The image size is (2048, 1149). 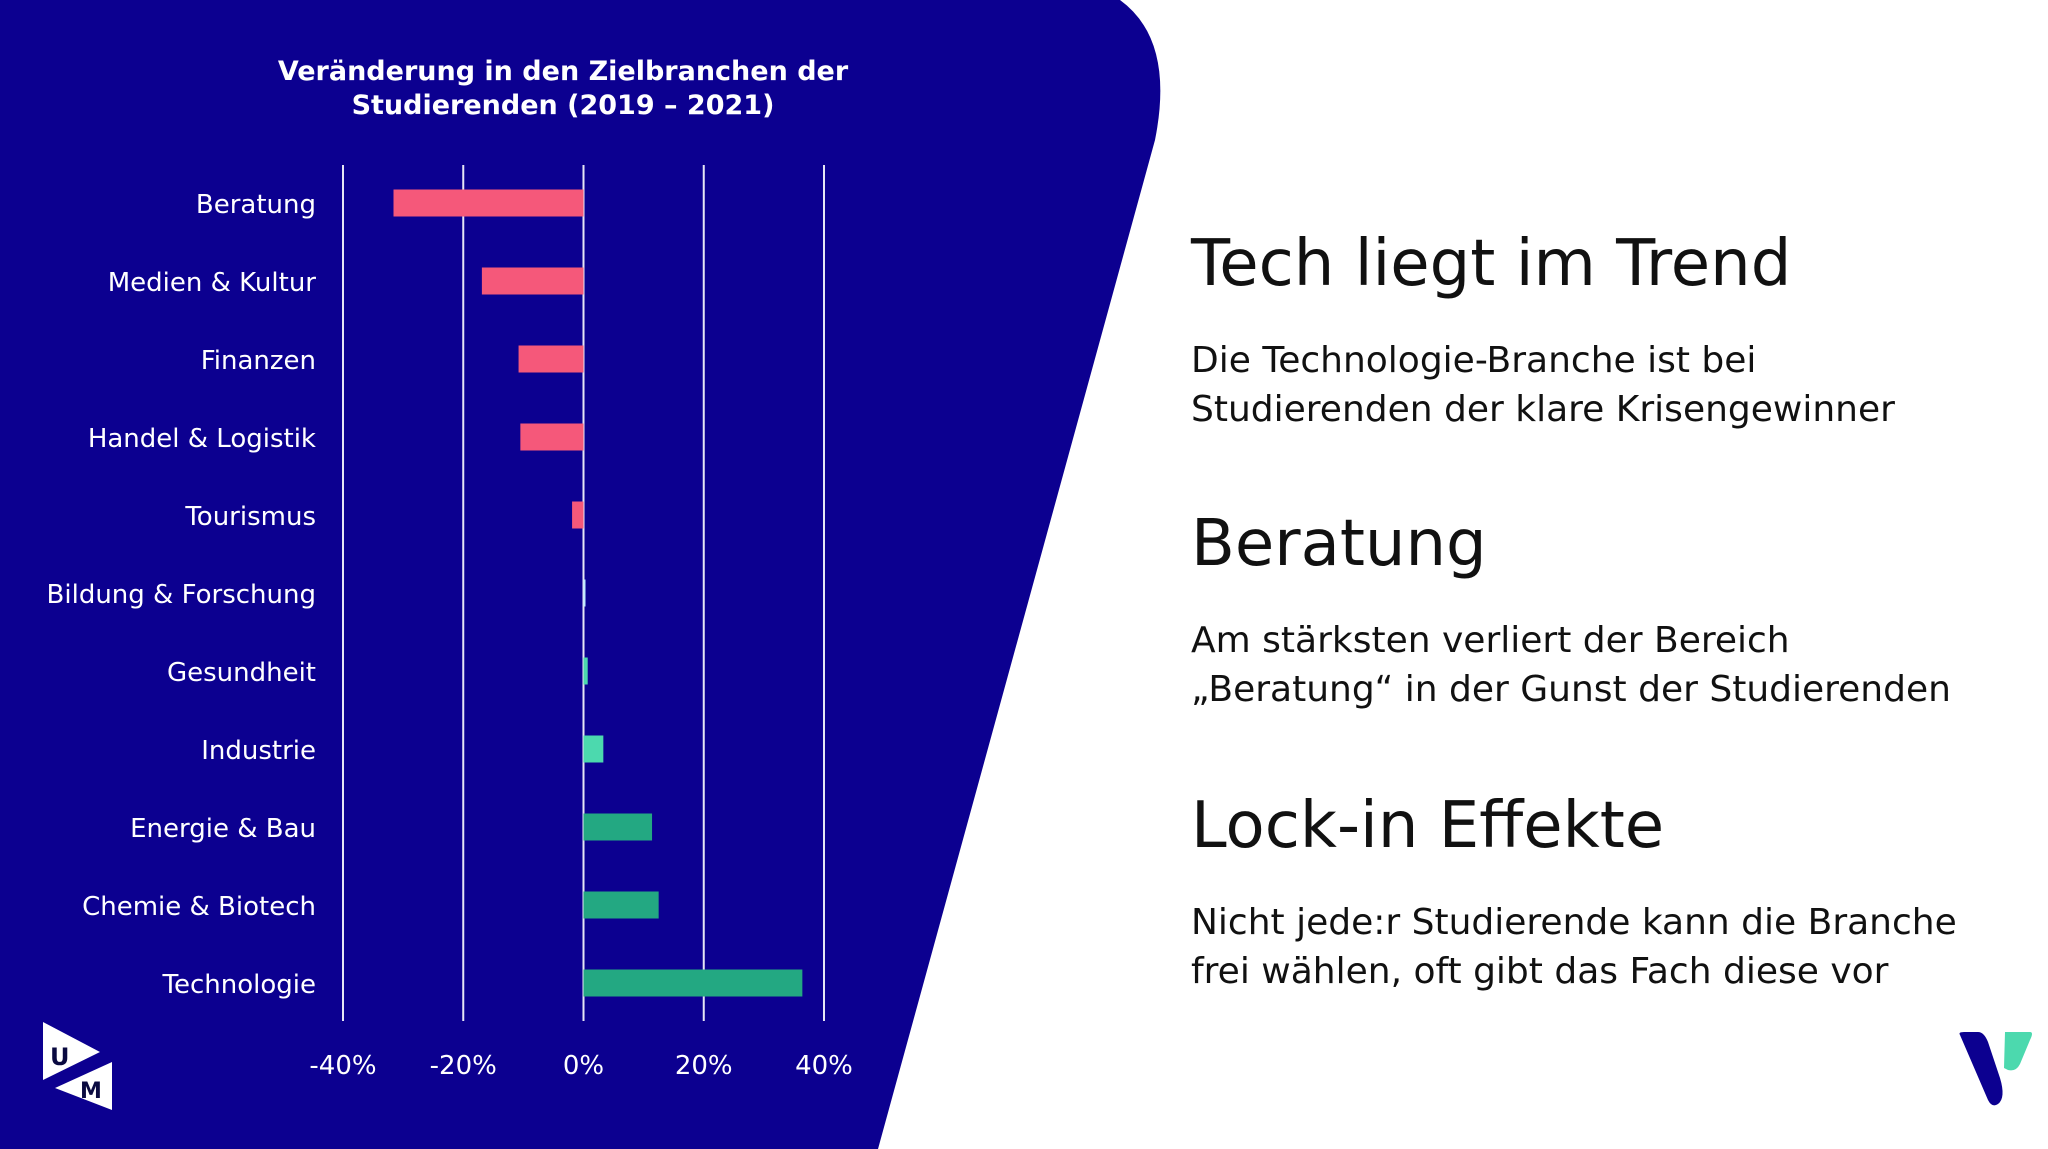 What do you see at coordinates (551, 359) in the screenshot?
I see `bar-finanzen` at bounding box center [551, 359].